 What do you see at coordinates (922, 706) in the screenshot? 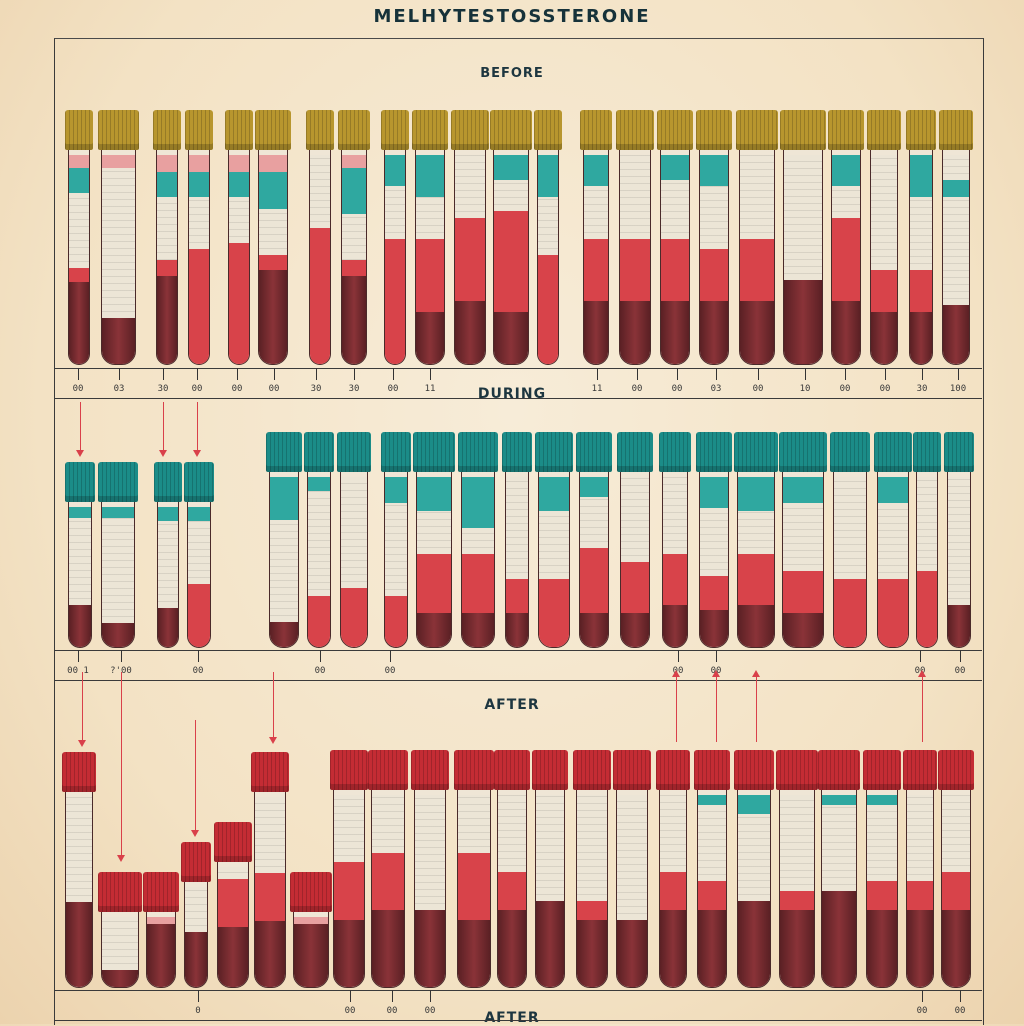
I see `arrow-up-icon` at bounding box center [922, 706].